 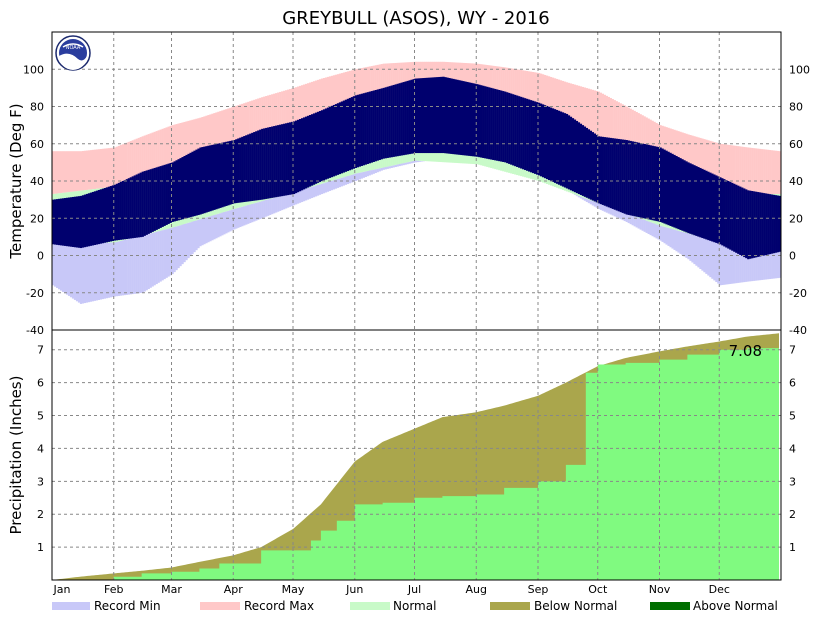 What do you see at coordinates (40, 514) in the screenshot?
I see `precip-tick-label-left: 2` at bounding box center [40, 514].